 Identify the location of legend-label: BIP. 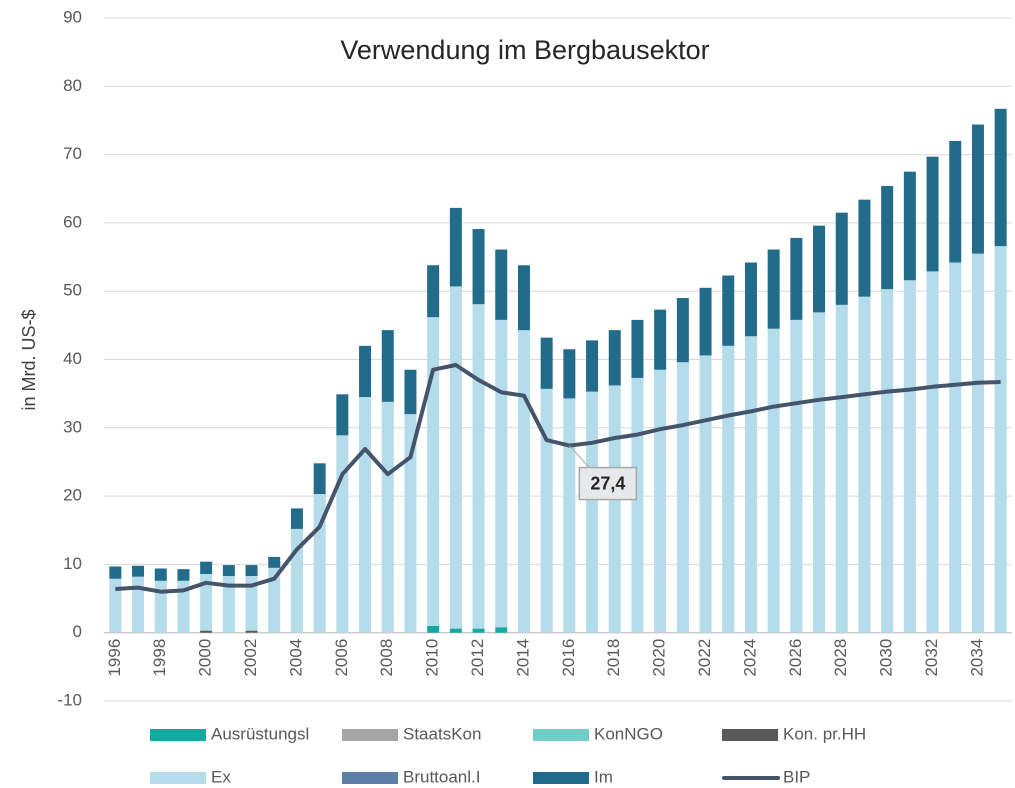
(796, 776).